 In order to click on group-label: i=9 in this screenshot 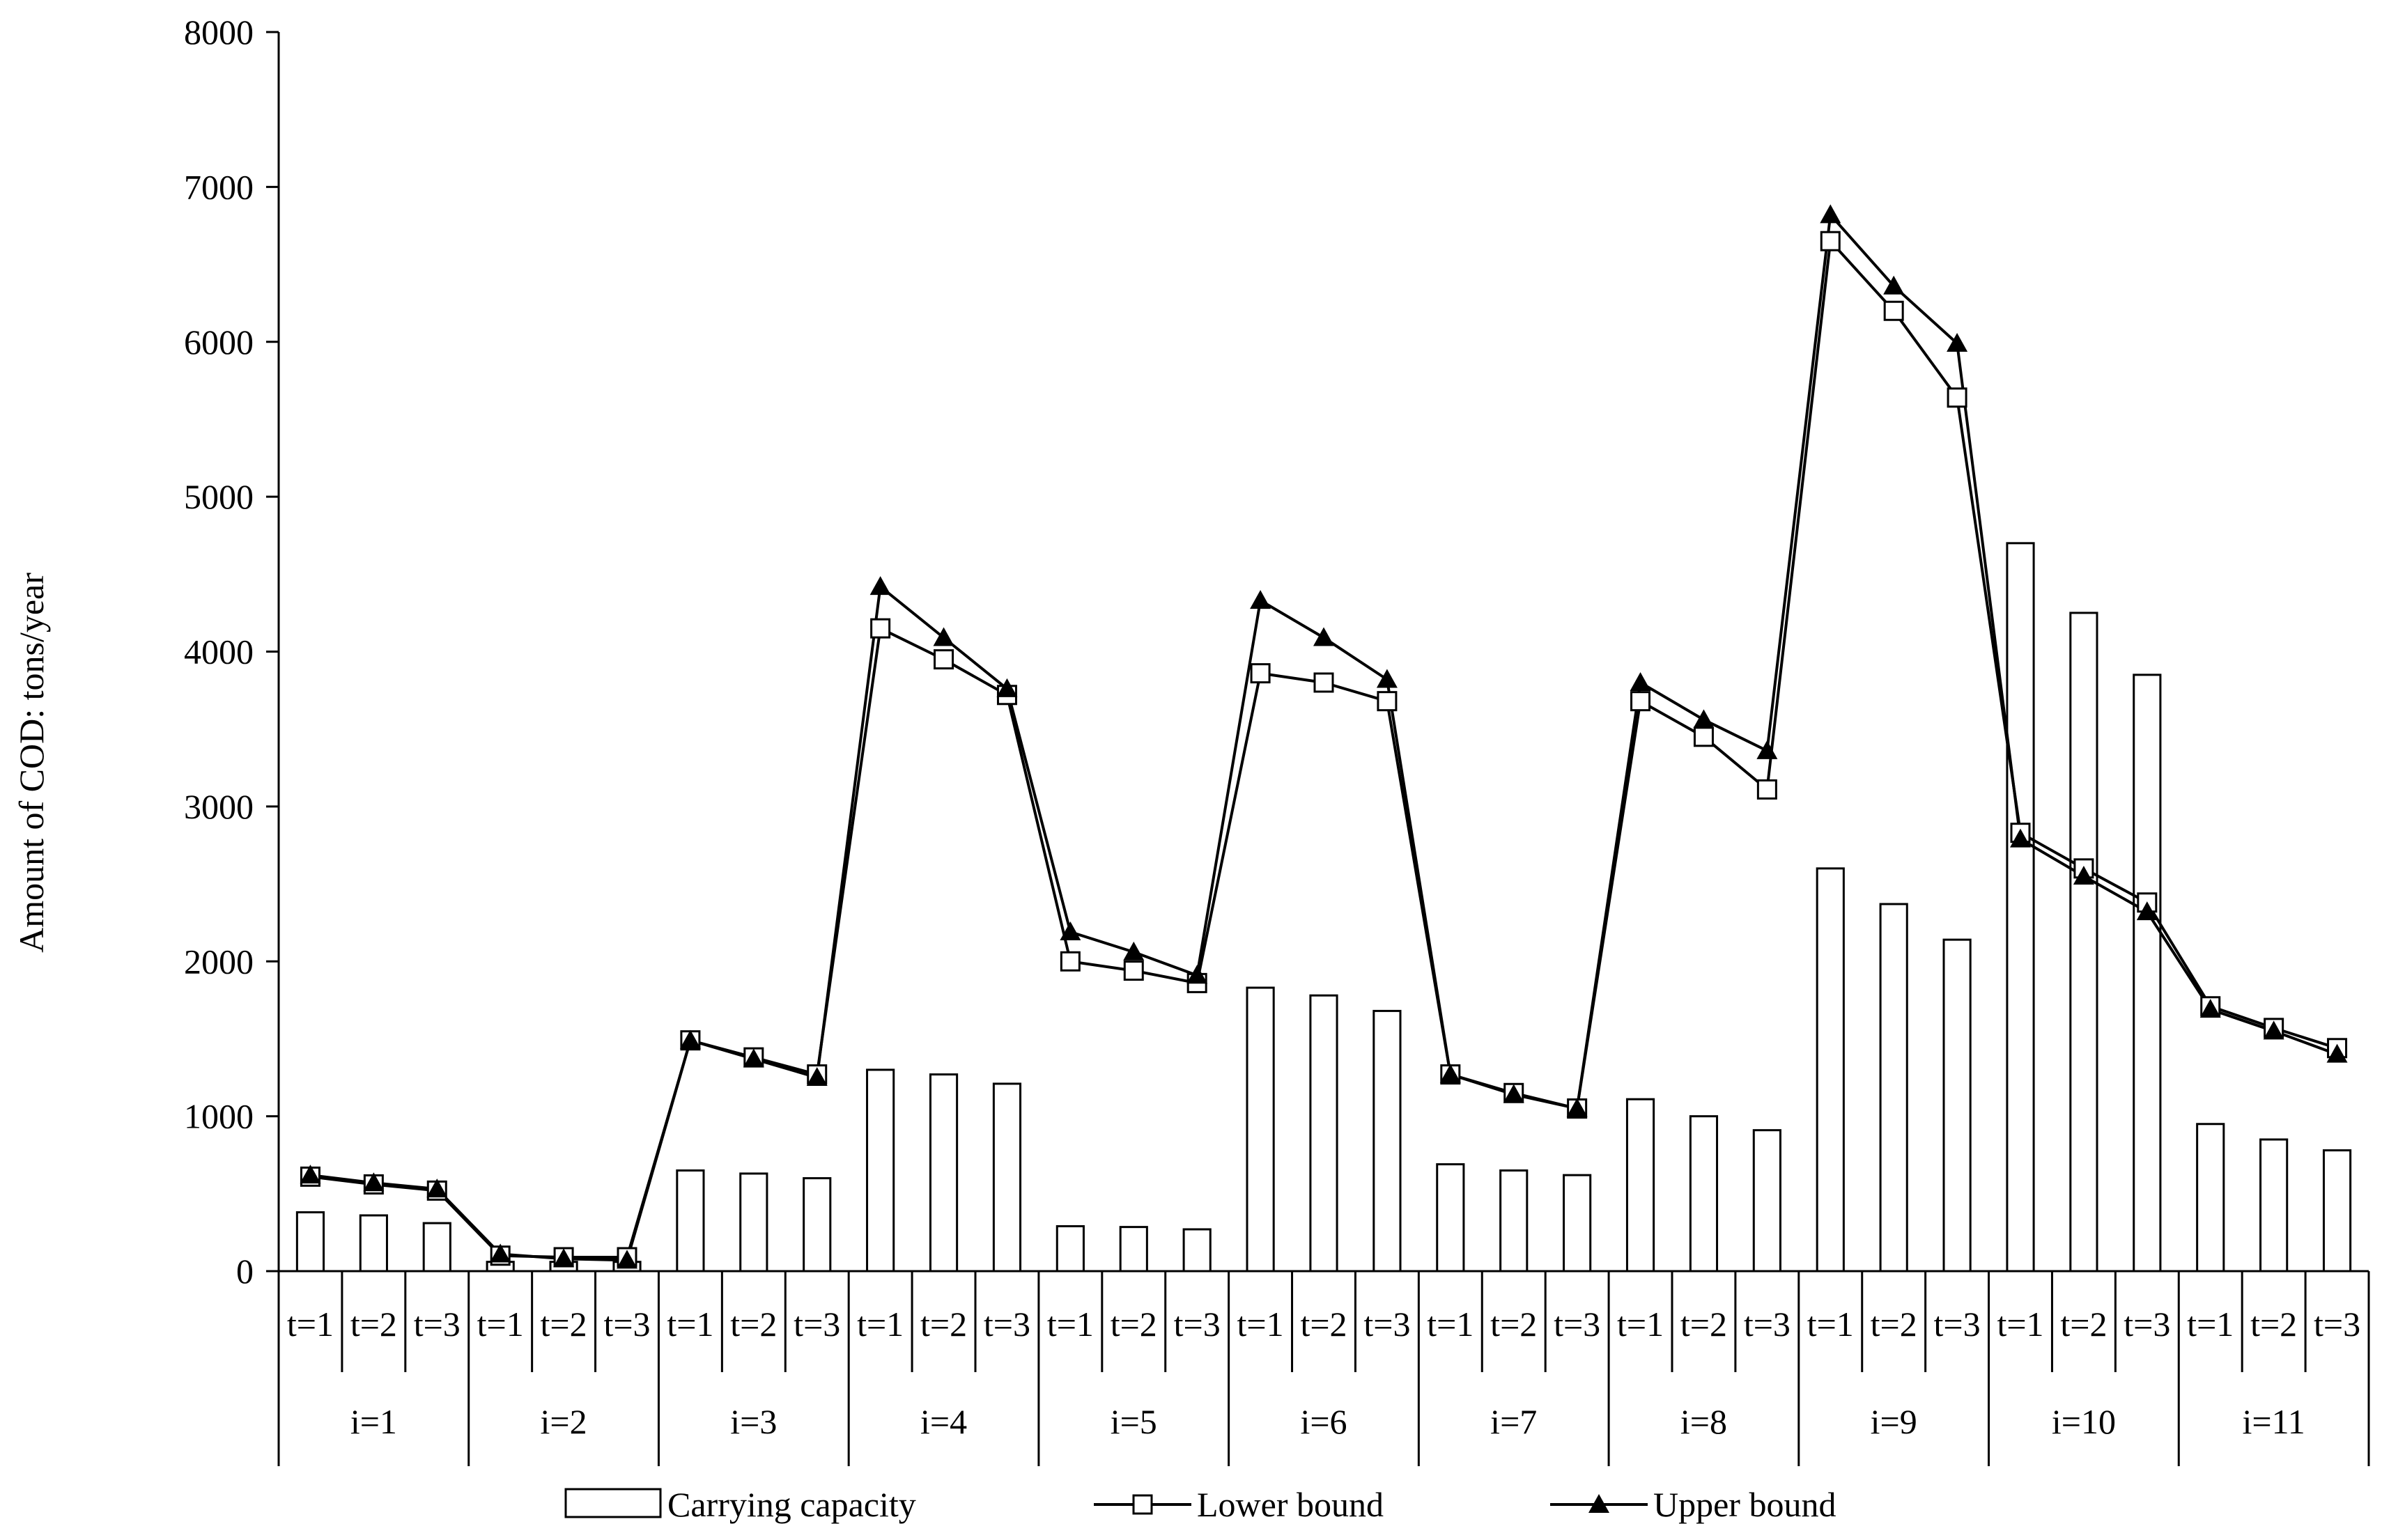, I will do `click(1894, 1422)`.